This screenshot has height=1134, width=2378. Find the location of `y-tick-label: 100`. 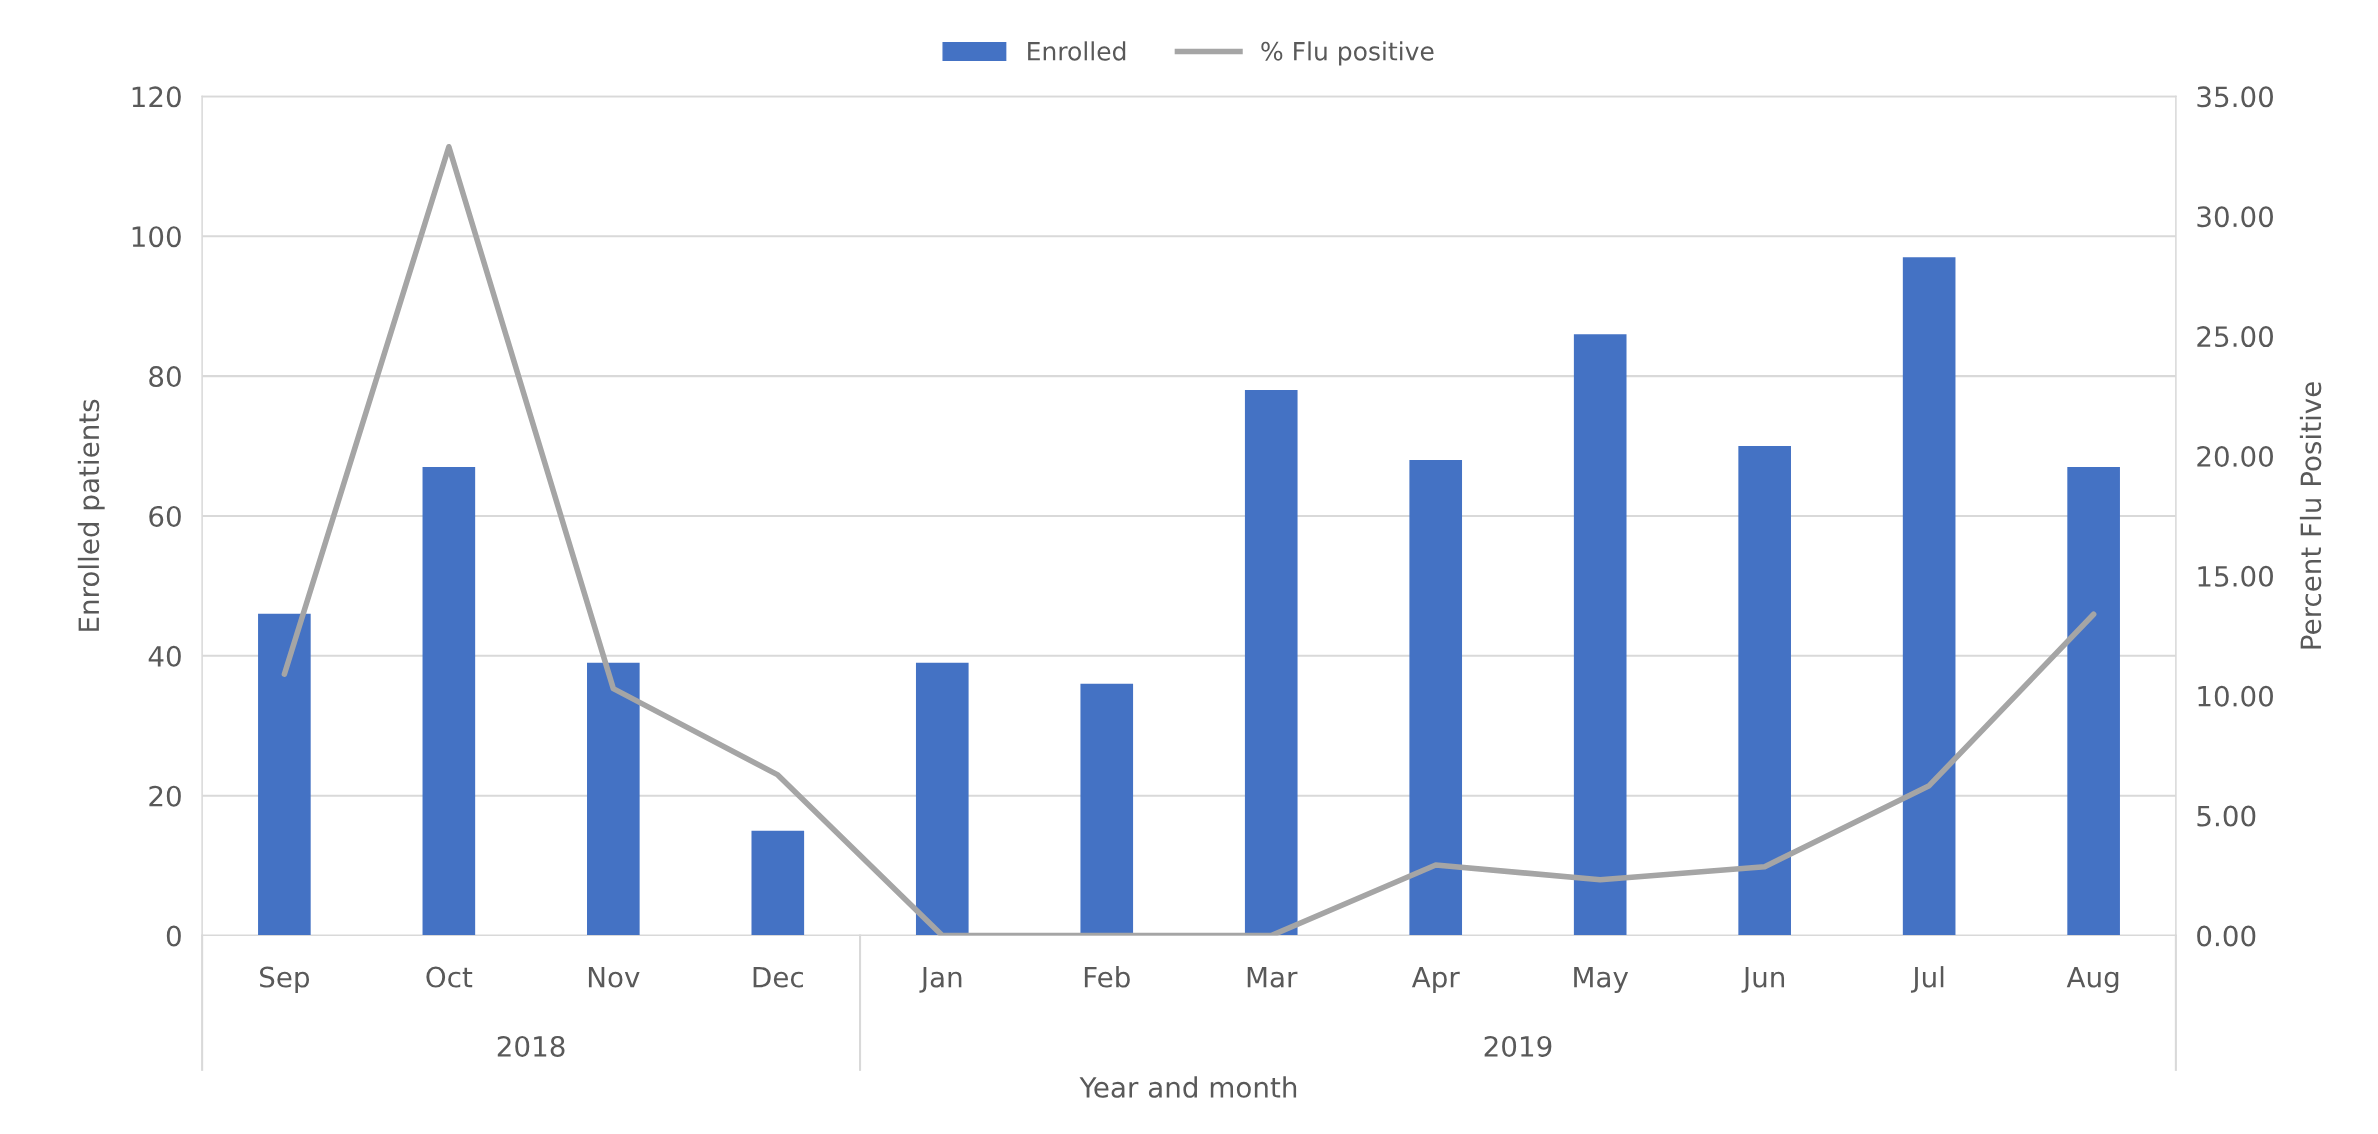

y-tick-label: 100 is located at coordinates (156, 237).